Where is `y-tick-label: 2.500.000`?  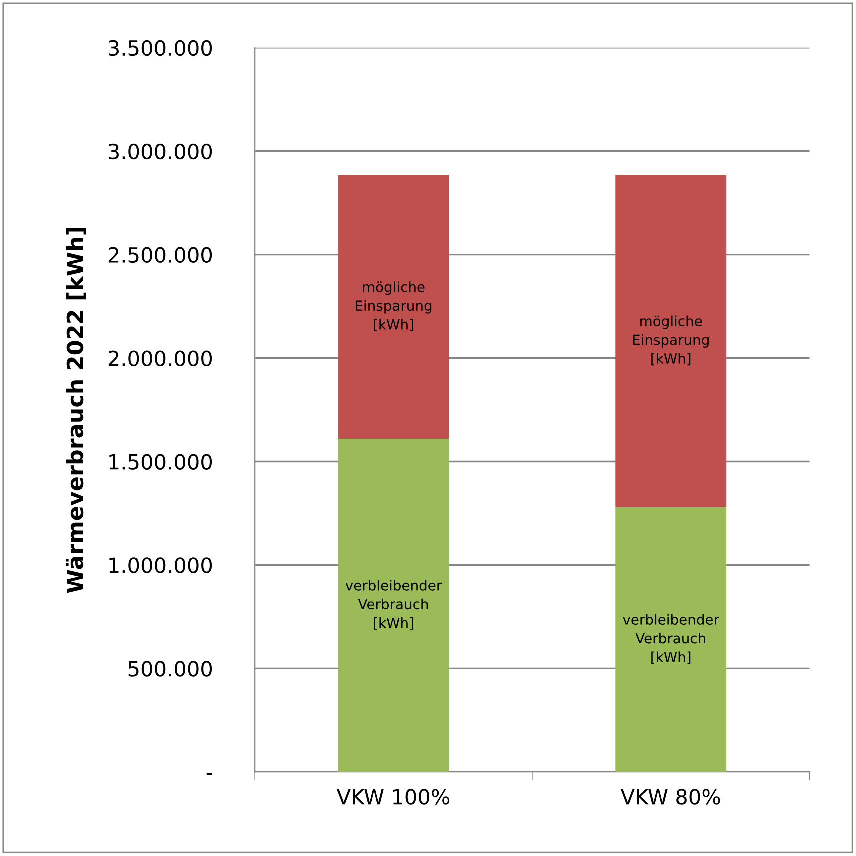 y-tick-label: 2.500.000 is located at coordinates (160, 255).